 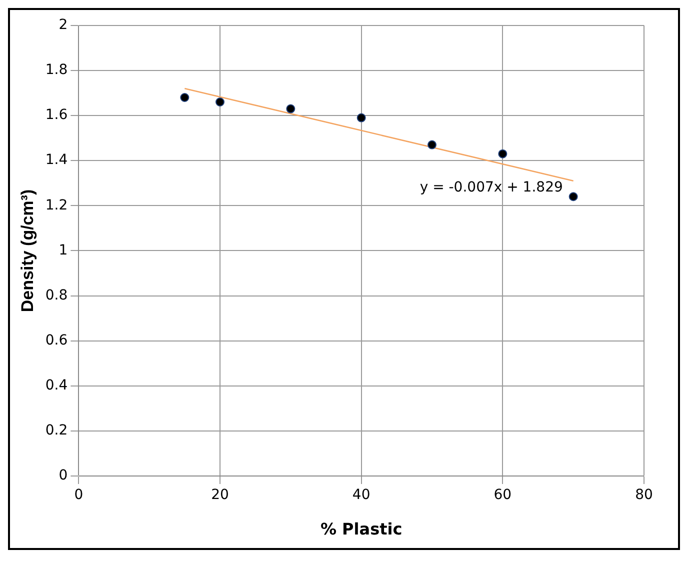 What do you see at coordinates (56, 430) in the screenshot?
I see `y-tick-label: 0.2` at bounding box center [56, 430].